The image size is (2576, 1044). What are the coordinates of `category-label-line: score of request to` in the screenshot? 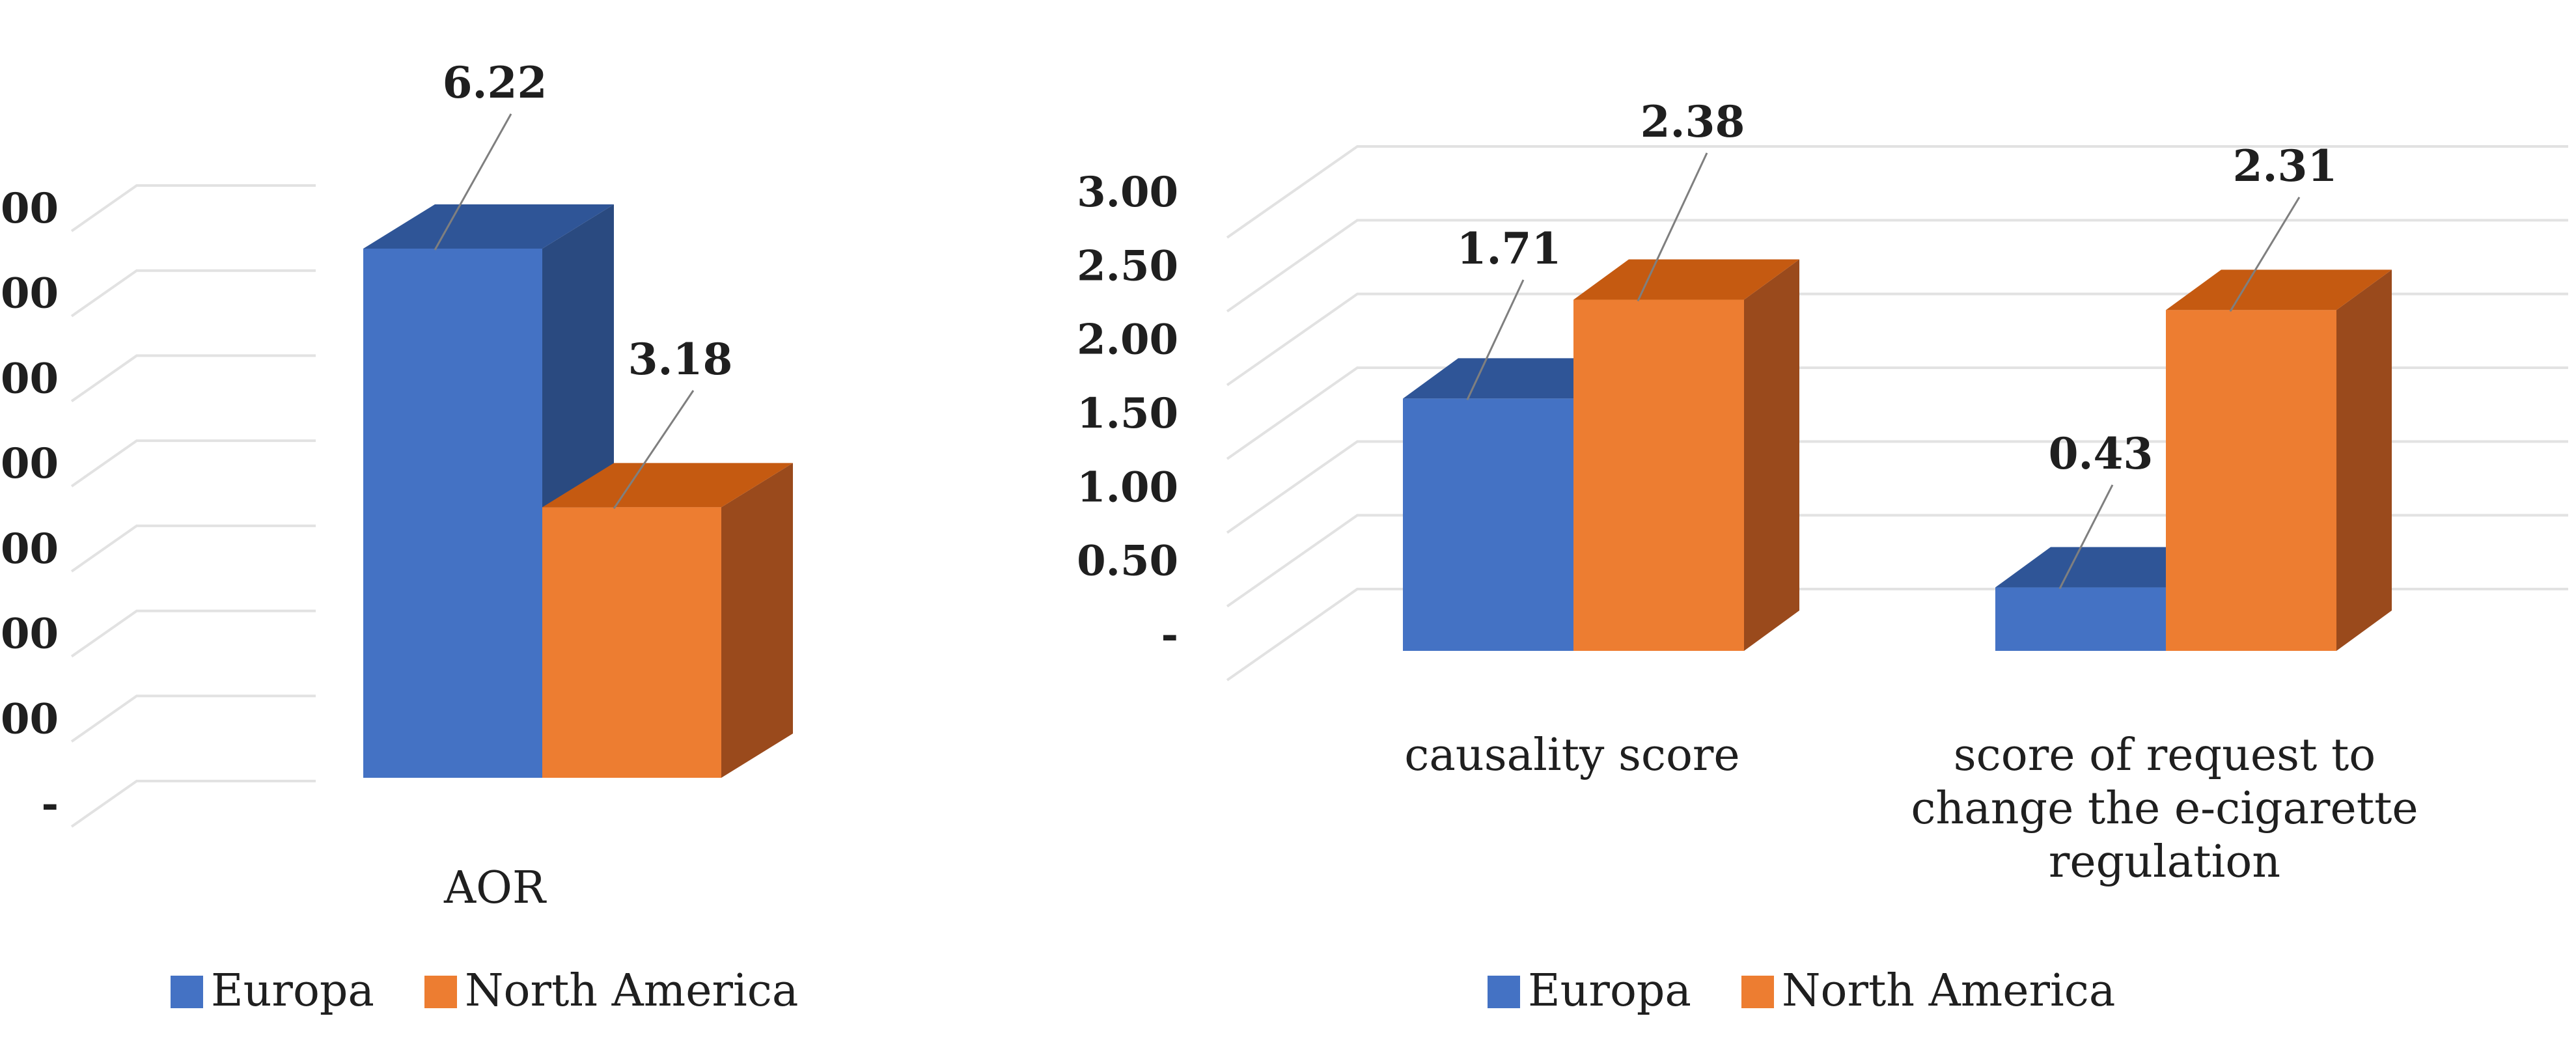 It's located at (2164, 755).